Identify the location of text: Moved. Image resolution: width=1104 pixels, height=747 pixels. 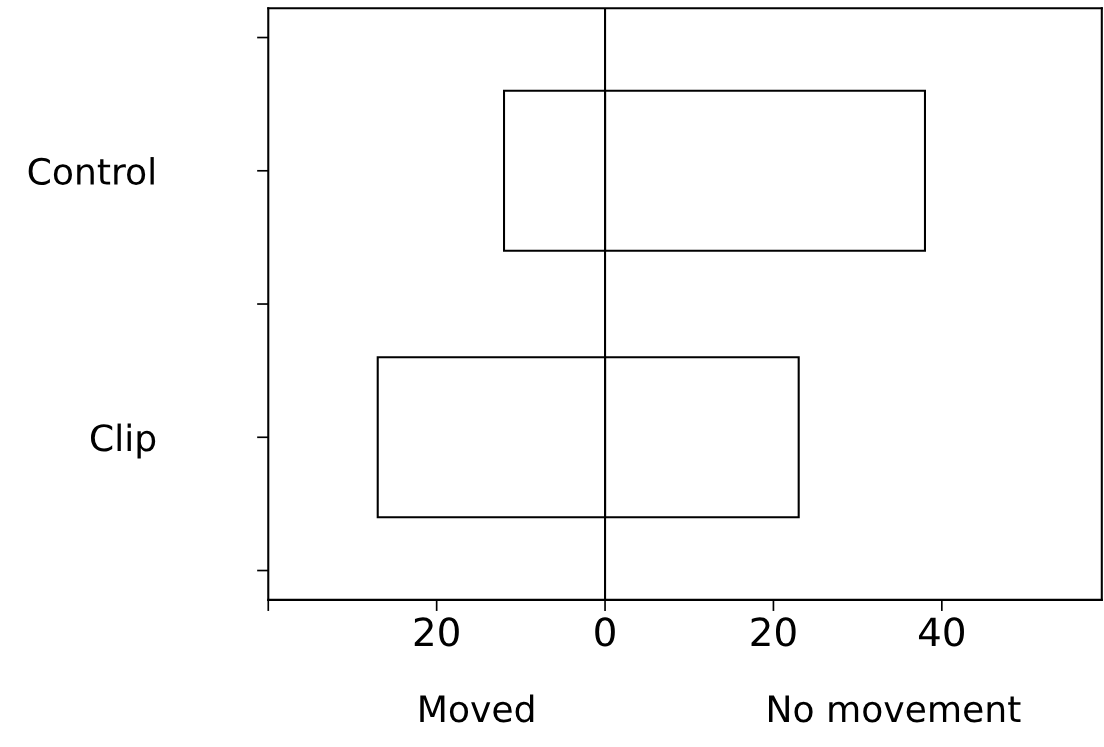
(477, 708).